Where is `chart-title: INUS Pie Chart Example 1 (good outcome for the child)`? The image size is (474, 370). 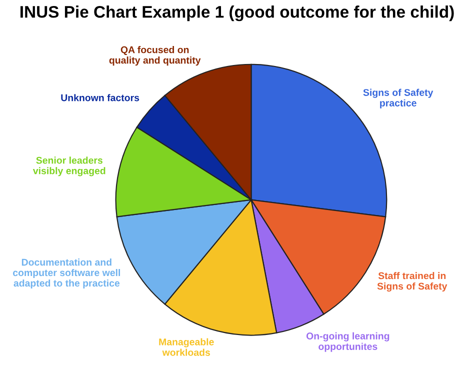 chart-title: INUS Pie Chart Example 1 (good outcome for the child) is located at coordinates (237, 14).